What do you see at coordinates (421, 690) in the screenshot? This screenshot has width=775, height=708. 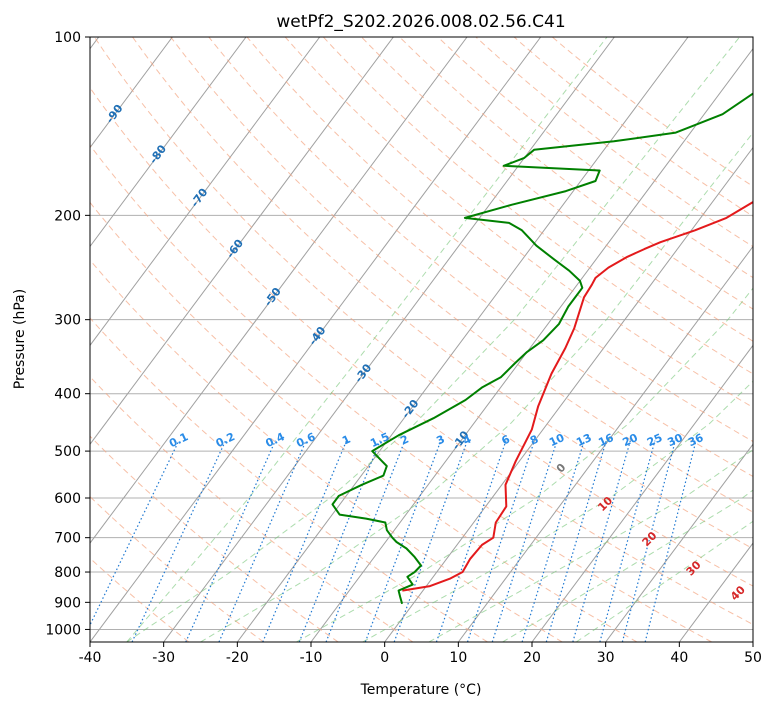 I see `x-axis-label: Temperature (°C)` at bounding box center [421, 690].